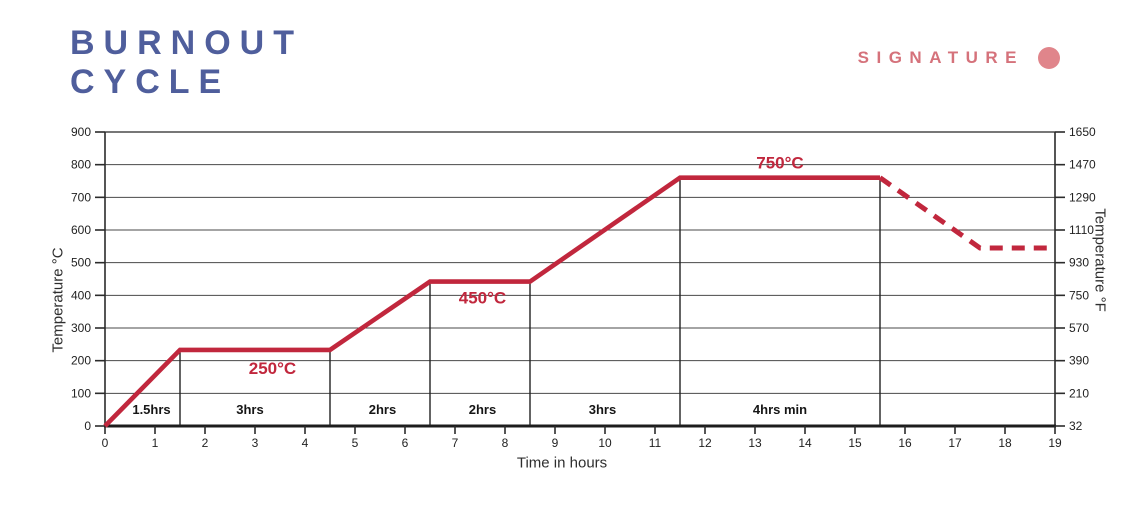 The height and width of the screenshot is (506, 1144). I want to click on hold-annotation-1: 450°C, so click(482, 298).